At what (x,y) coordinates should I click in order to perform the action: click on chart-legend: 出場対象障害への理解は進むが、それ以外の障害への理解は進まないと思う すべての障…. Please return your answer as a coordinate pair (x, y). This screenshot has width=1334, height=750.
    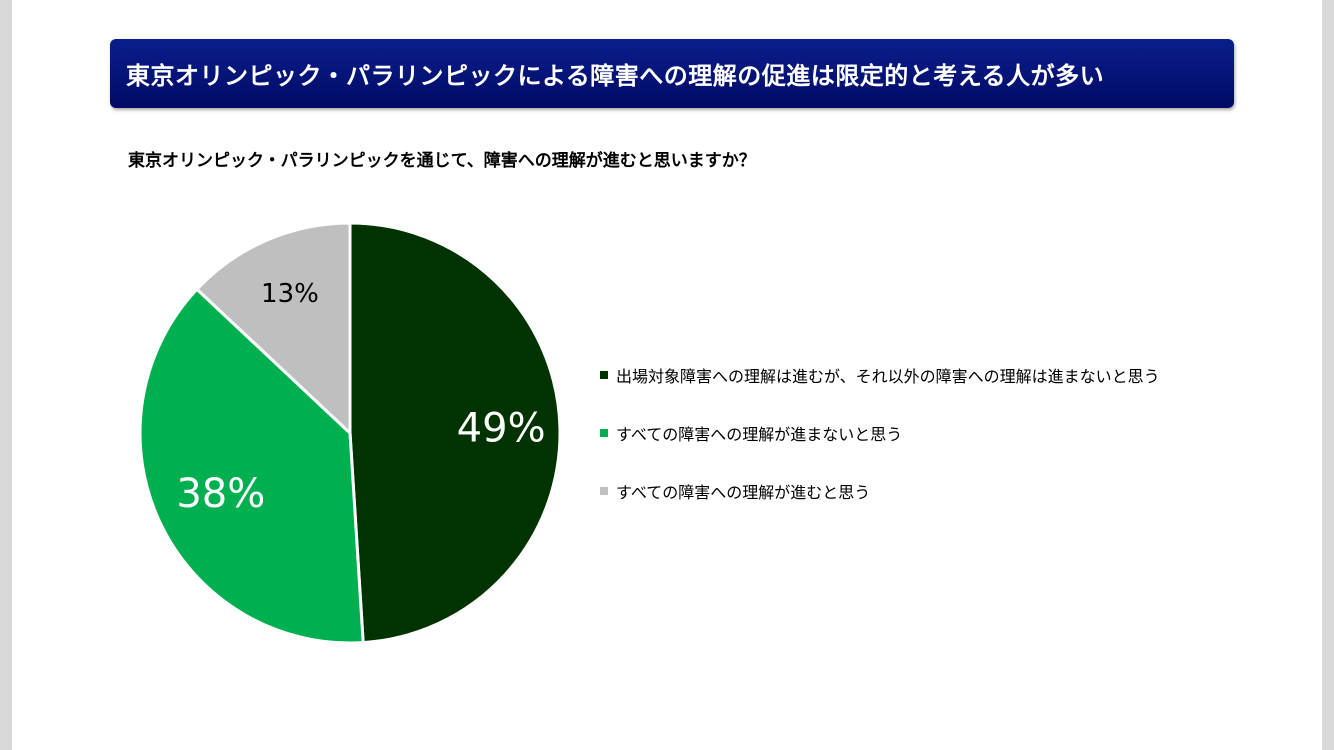
    Looking at the image, I should click on (880, 449).